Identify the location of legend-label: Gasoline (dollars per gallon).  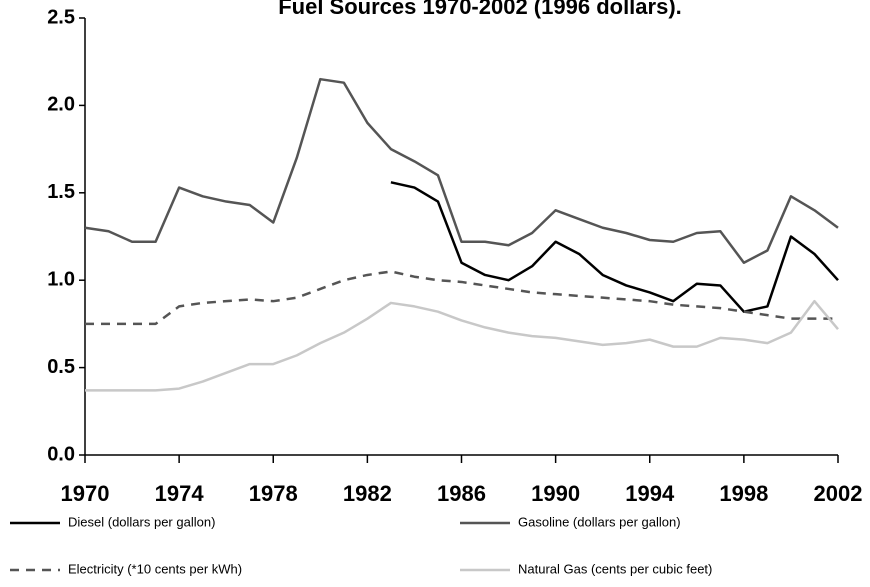
(599, 521).